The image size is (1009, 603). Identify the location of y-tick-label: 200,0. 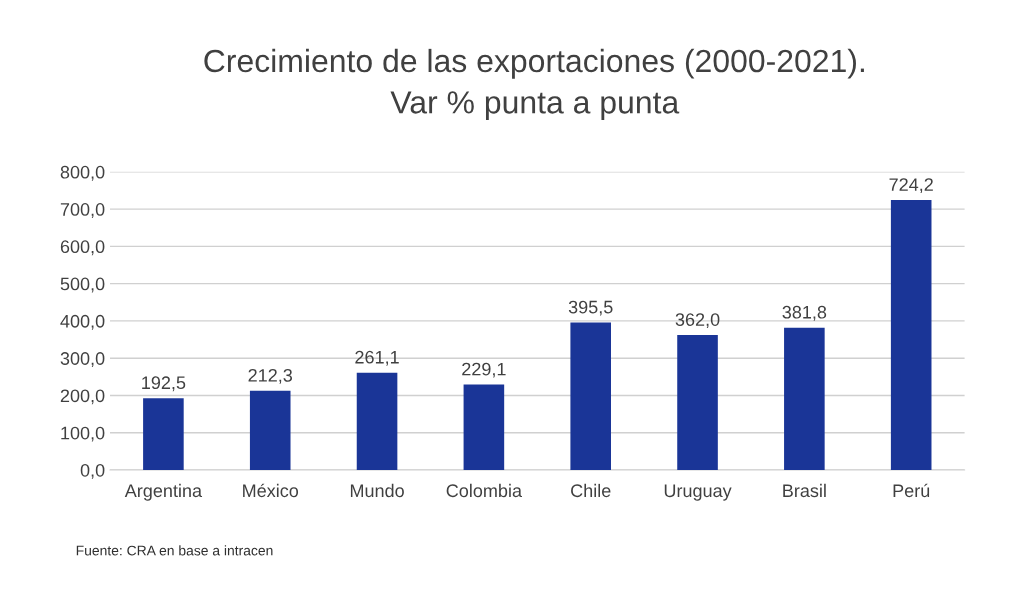
(82, 397).